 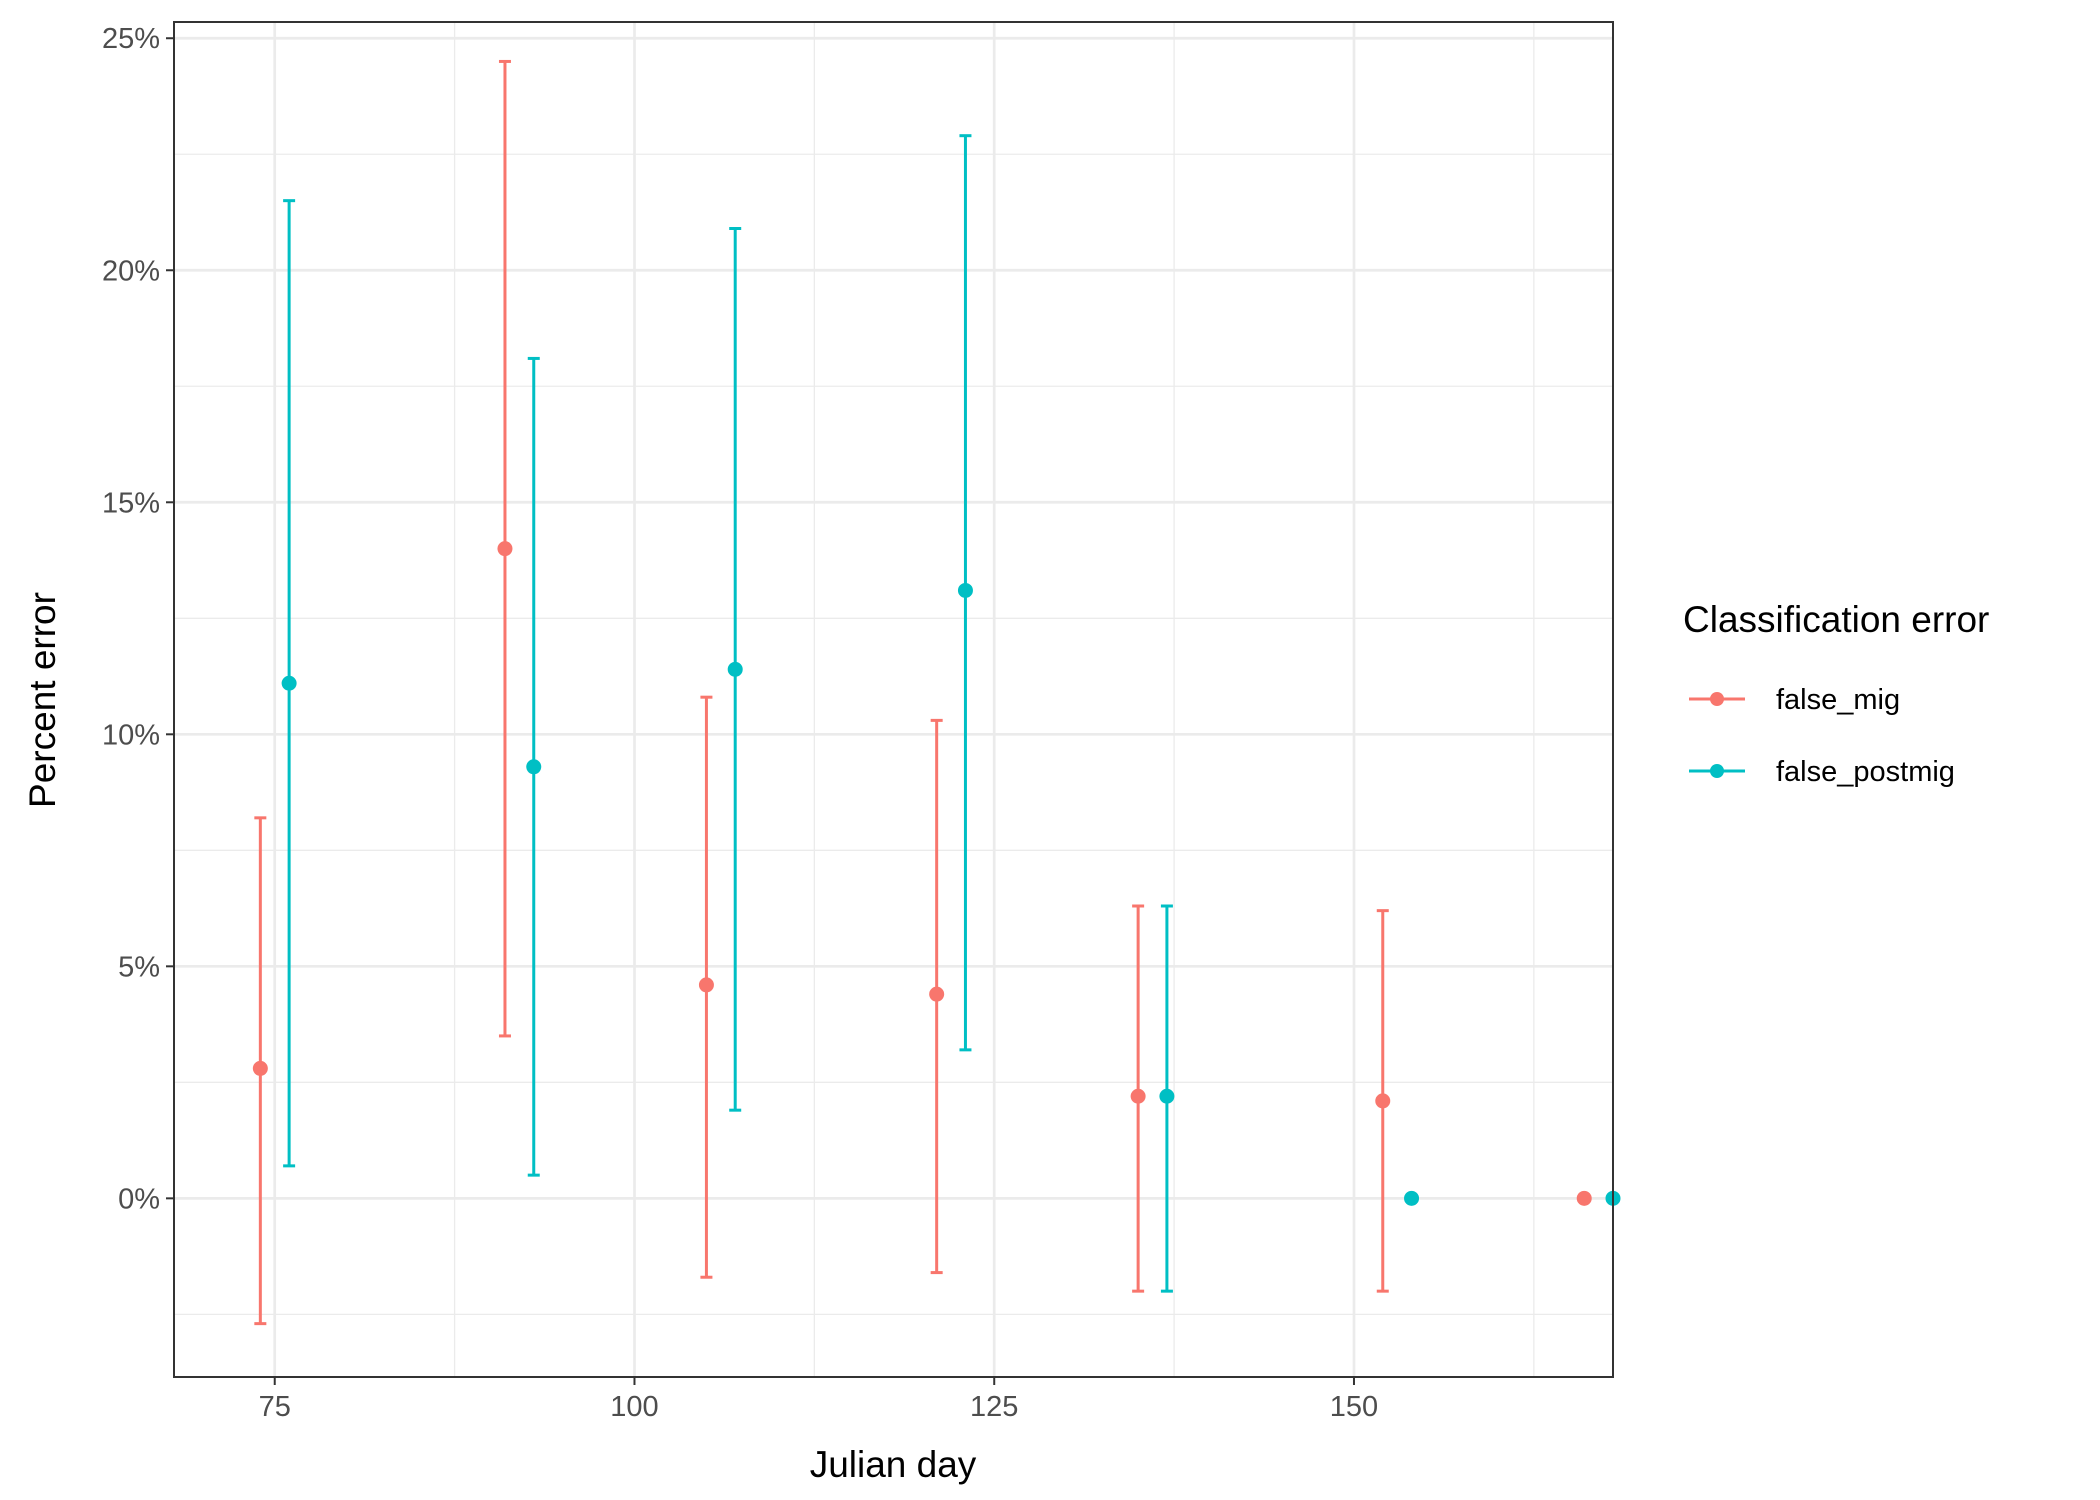 What do you see at coordinates (1836, 619) in the screenshot?
I see `legend-title: Classification error` at bounding box center [1836, 619].